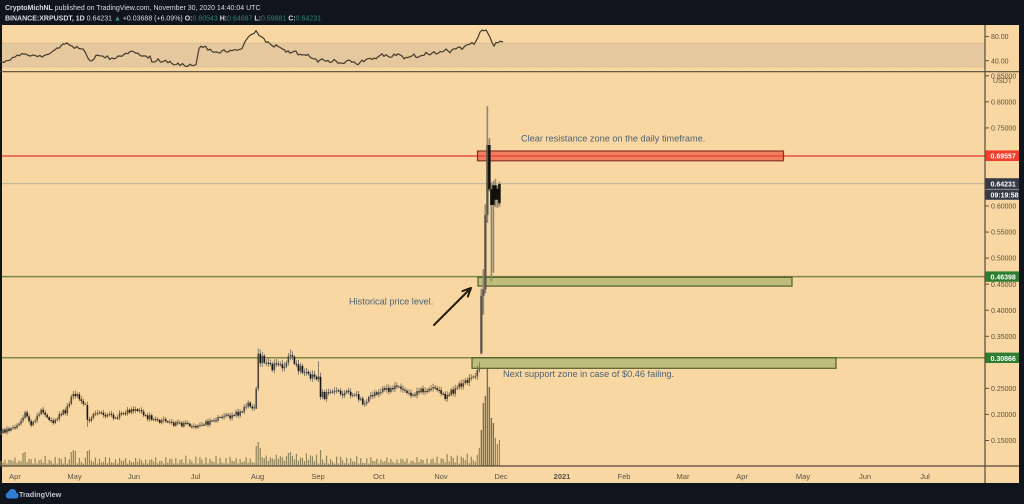 This screenshot has width=1024, height=504. I want to click on svg-text: Sep, so click(317, 476).